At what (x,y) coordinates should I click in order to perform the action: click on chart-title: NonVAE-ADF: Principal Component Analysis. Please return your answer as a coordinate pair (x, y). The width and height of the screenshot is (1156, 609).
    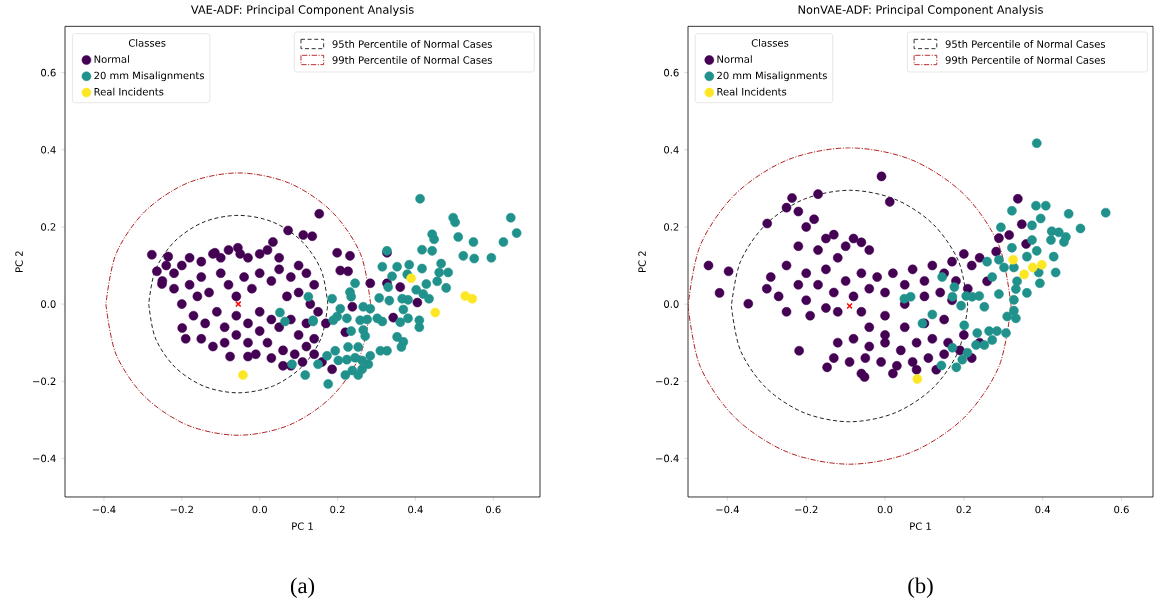
    Looking at the image, I should click on (920, 11).